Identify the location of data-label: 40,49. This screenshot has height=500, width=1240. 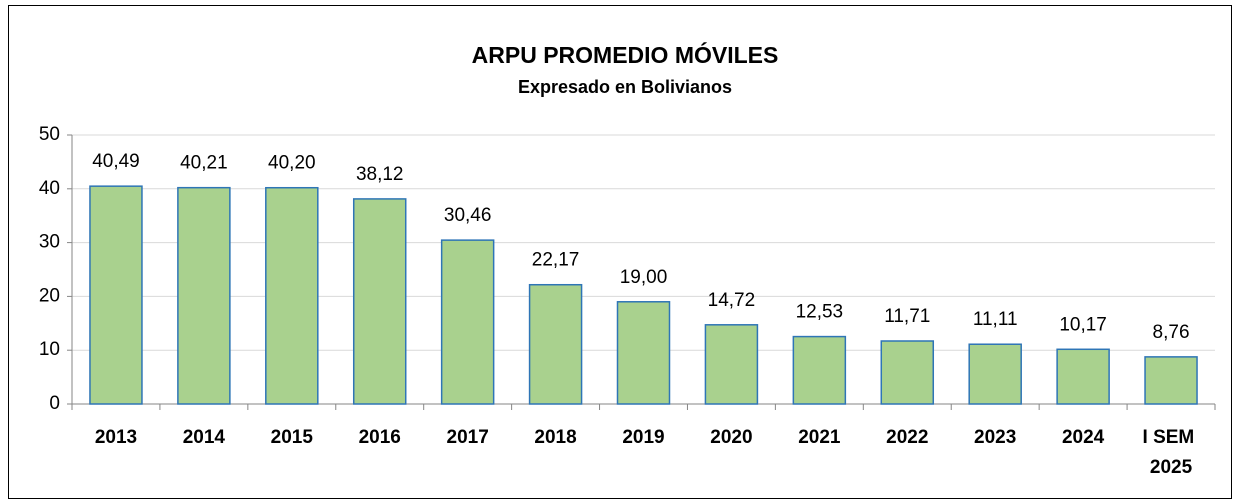
(116, 161).